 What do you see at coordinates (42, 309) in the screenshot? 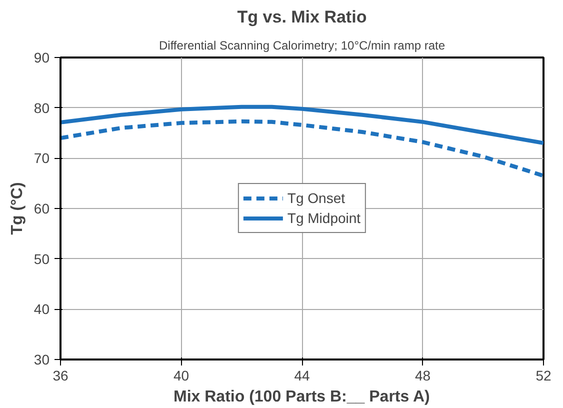
I see `y-tick-label: 40` at bounding box center [42, 309].